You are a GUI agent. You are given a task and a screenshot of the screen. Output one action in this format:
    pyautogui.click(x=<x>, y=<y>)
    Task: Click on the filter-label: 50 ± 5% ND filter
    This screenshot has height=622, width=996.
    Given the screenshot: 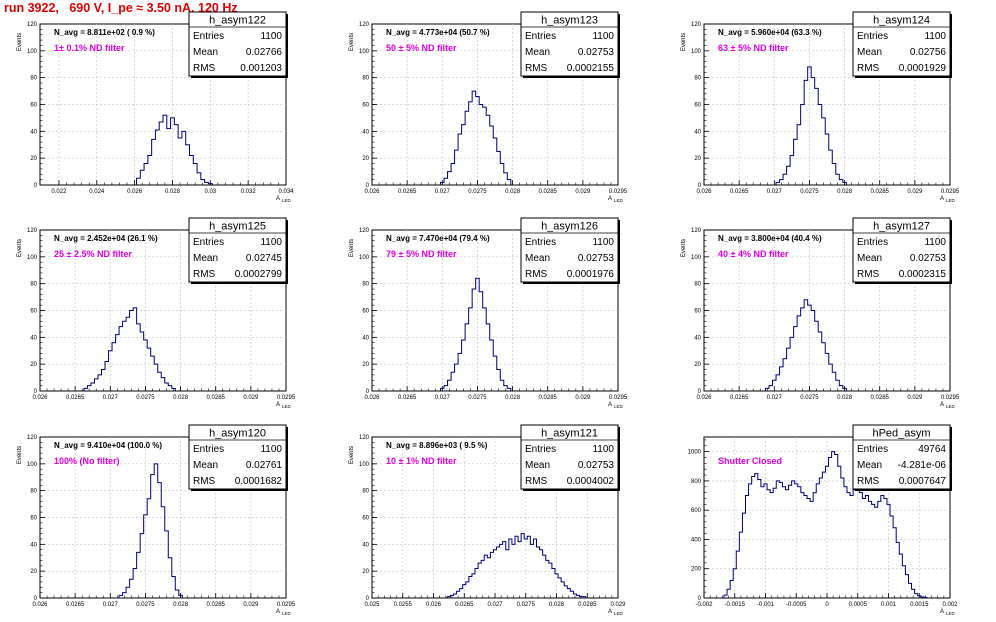 What is the action you would take?
    pyautogui.click(x=421, y=48)
    